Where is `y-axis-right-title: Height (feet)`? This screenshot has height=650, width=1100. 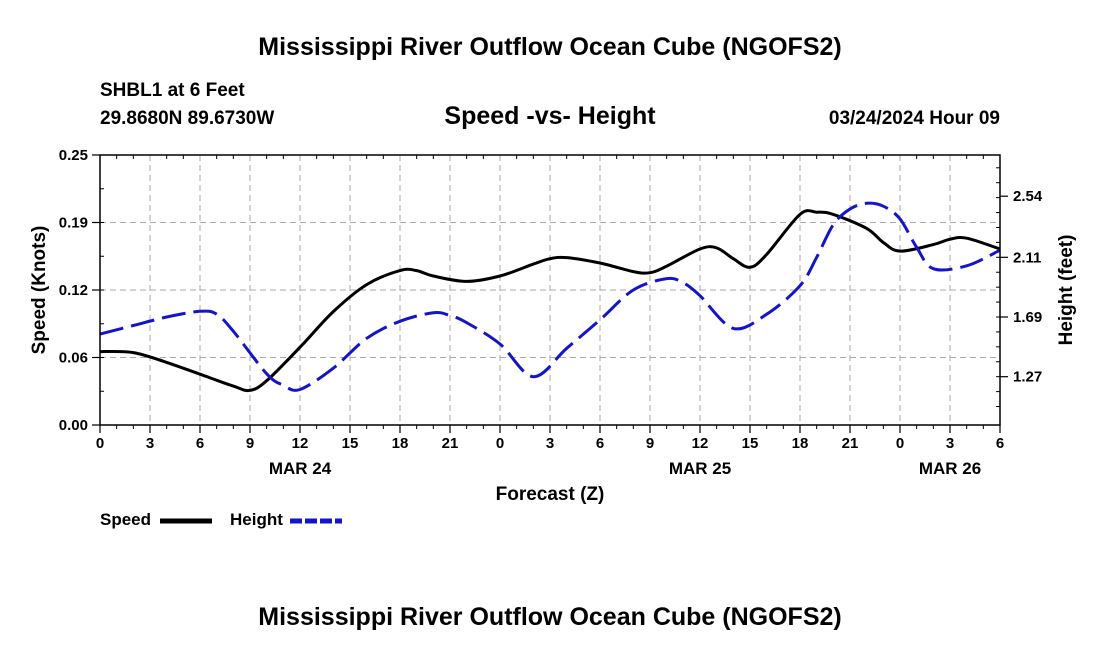 y-axis-right-title: Height (feet) is located at coordinates (1066, 290).